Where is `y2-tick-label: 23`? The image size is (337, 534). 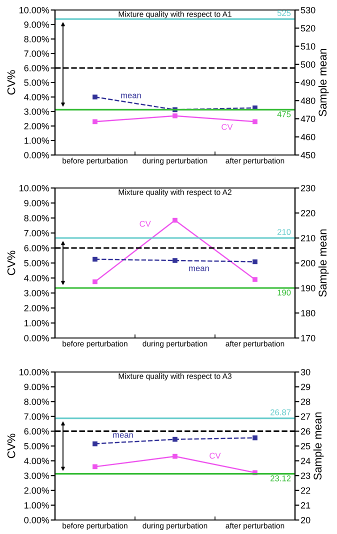 y2-tick-label: 23 is located at coordinates (305, 475).